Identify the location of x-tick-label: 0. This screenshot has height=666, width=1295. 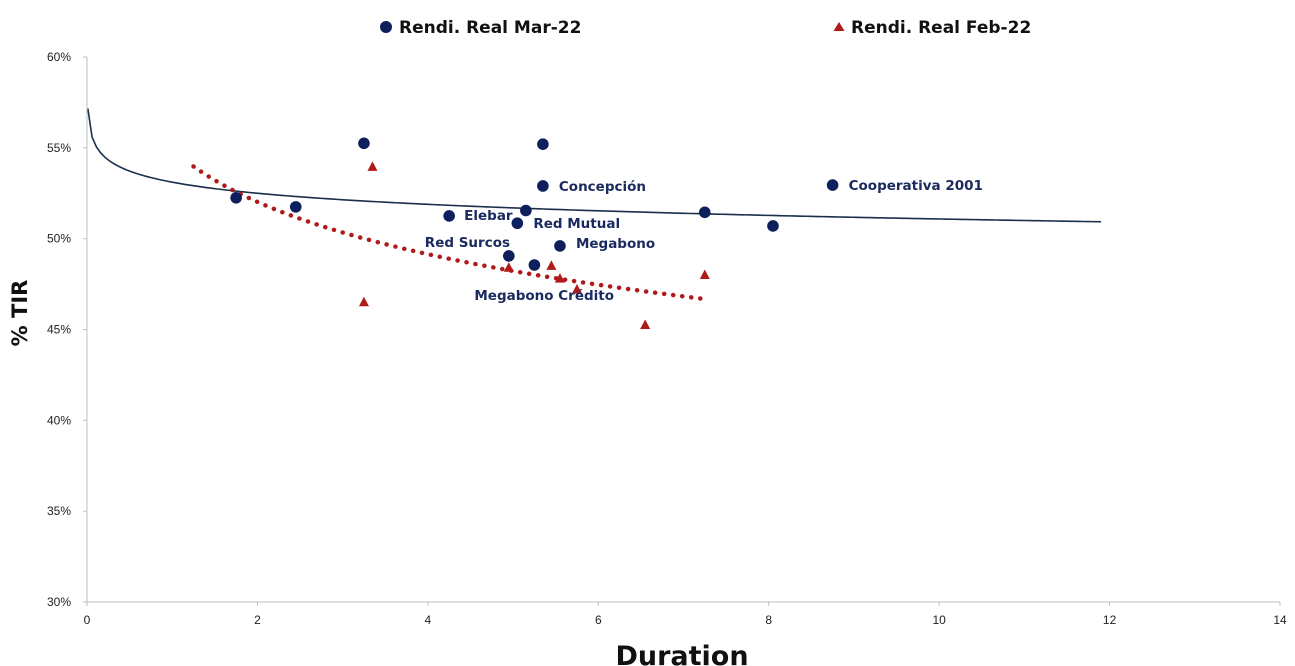
(87, 620).